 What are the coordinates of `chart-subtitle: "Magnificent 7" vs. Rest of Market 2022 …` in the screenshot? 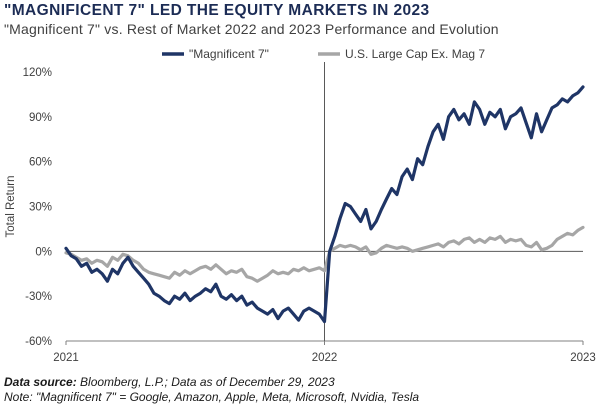 It's located at (251, 29).